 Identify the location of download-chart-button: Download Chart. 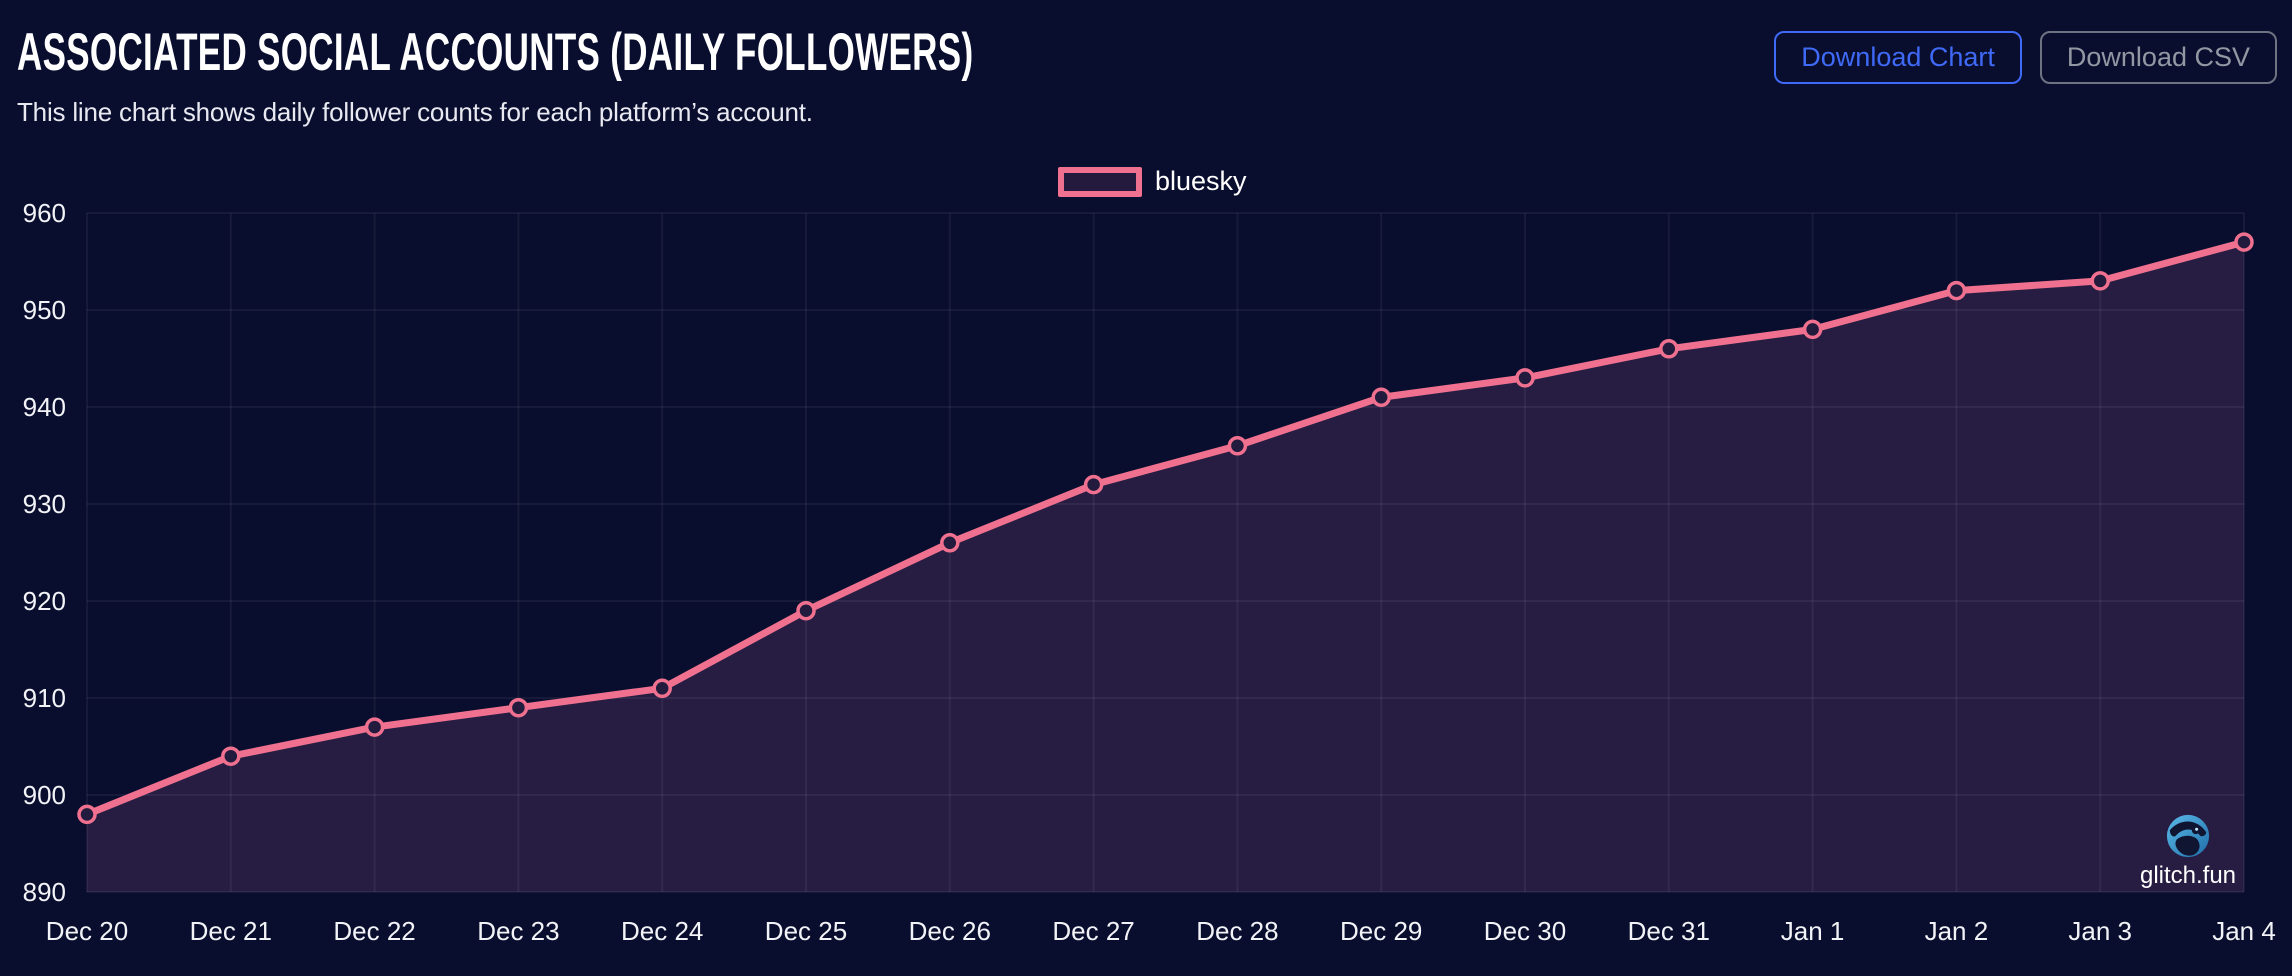
(1898, 57).